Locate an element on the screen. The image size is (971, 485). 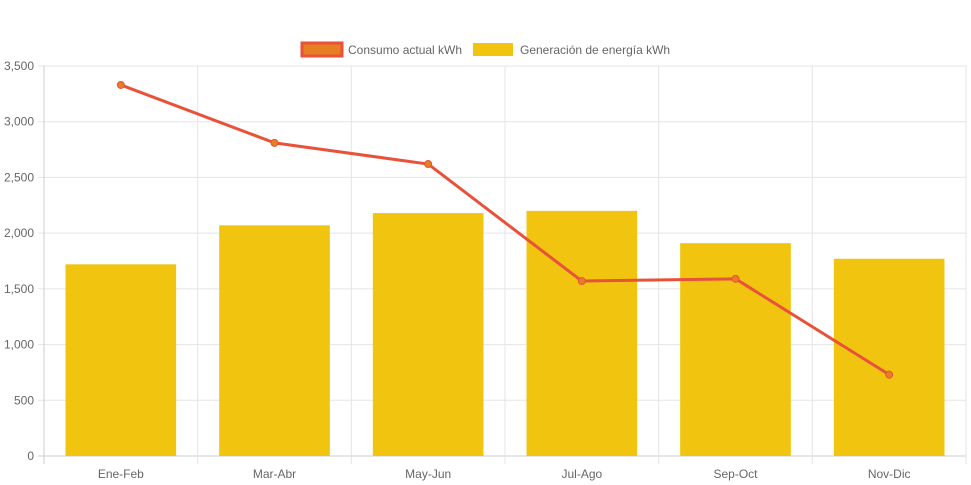
y-tick-label: 500 is located at coordinates (24, 400).